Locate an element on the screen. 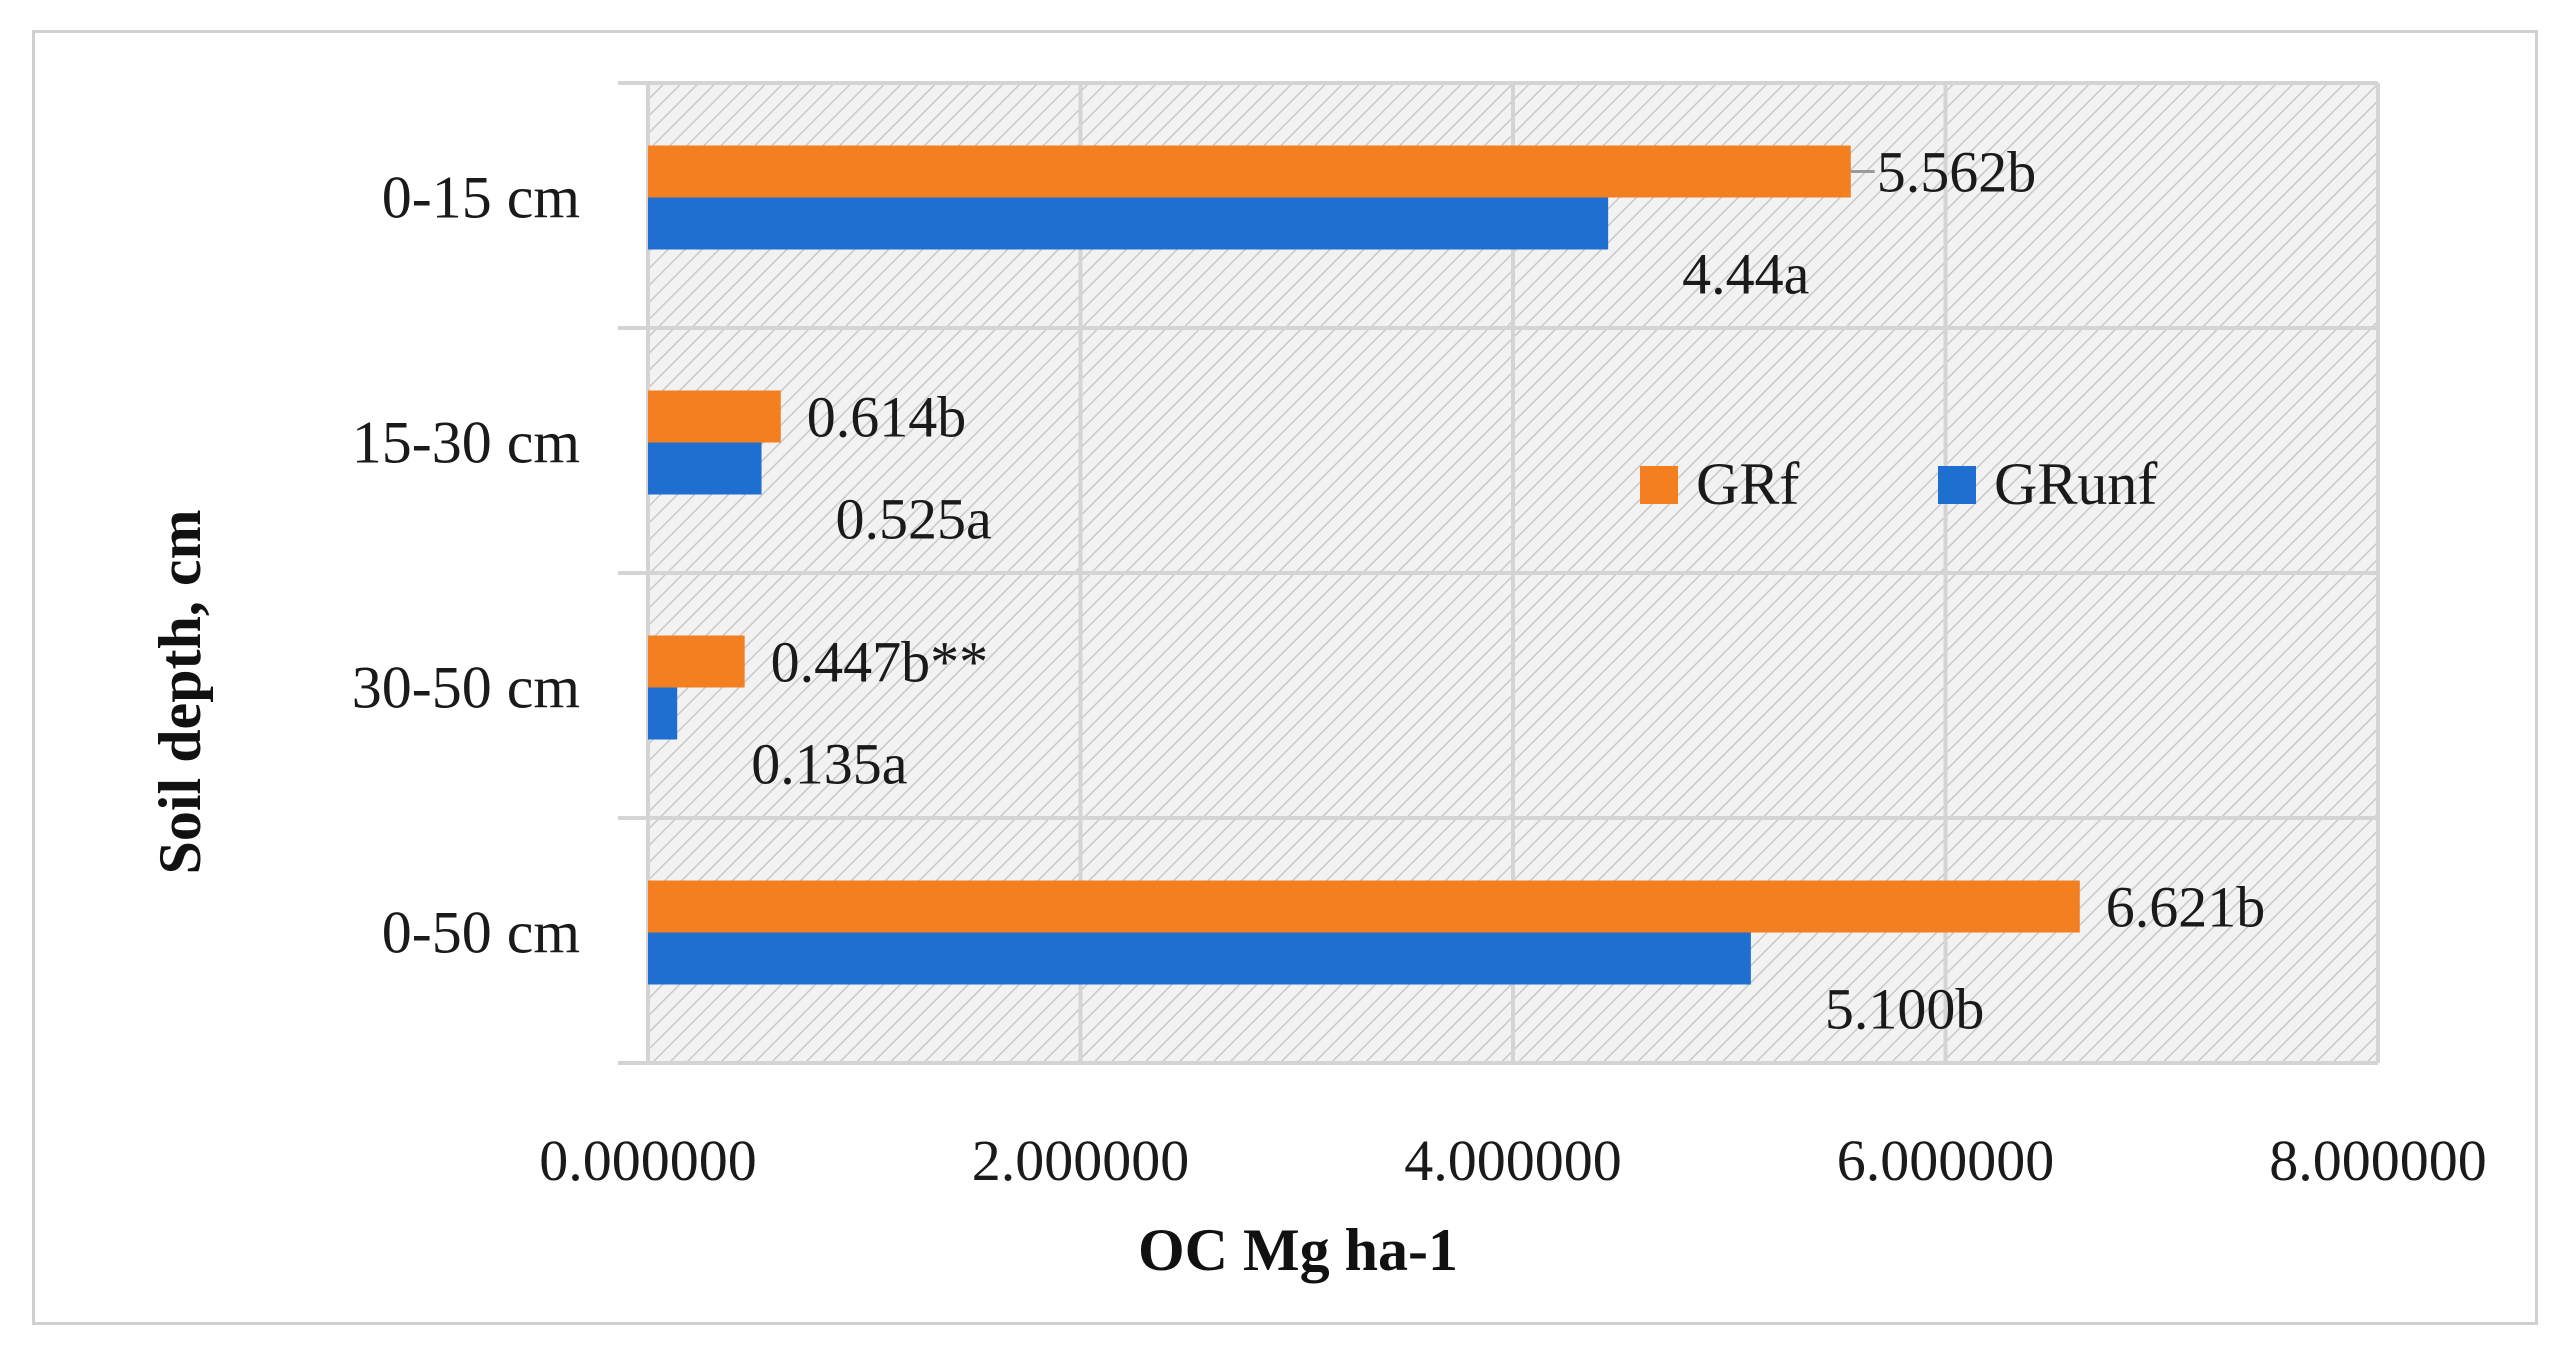  x-tick-label-4: 8.000000 is located at coordinates (2378, 1160).